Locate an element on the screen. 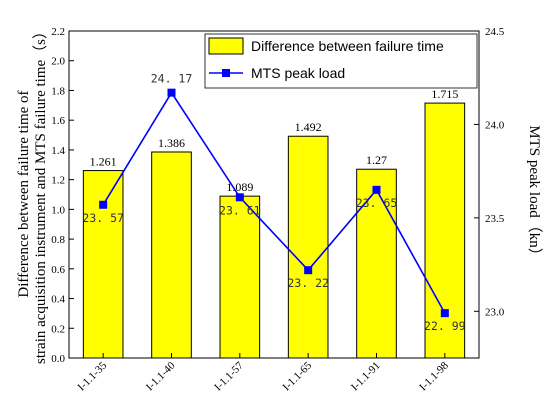 The image size is (550, 412). legend-swatch-marker is located at coordinates (226, 73).